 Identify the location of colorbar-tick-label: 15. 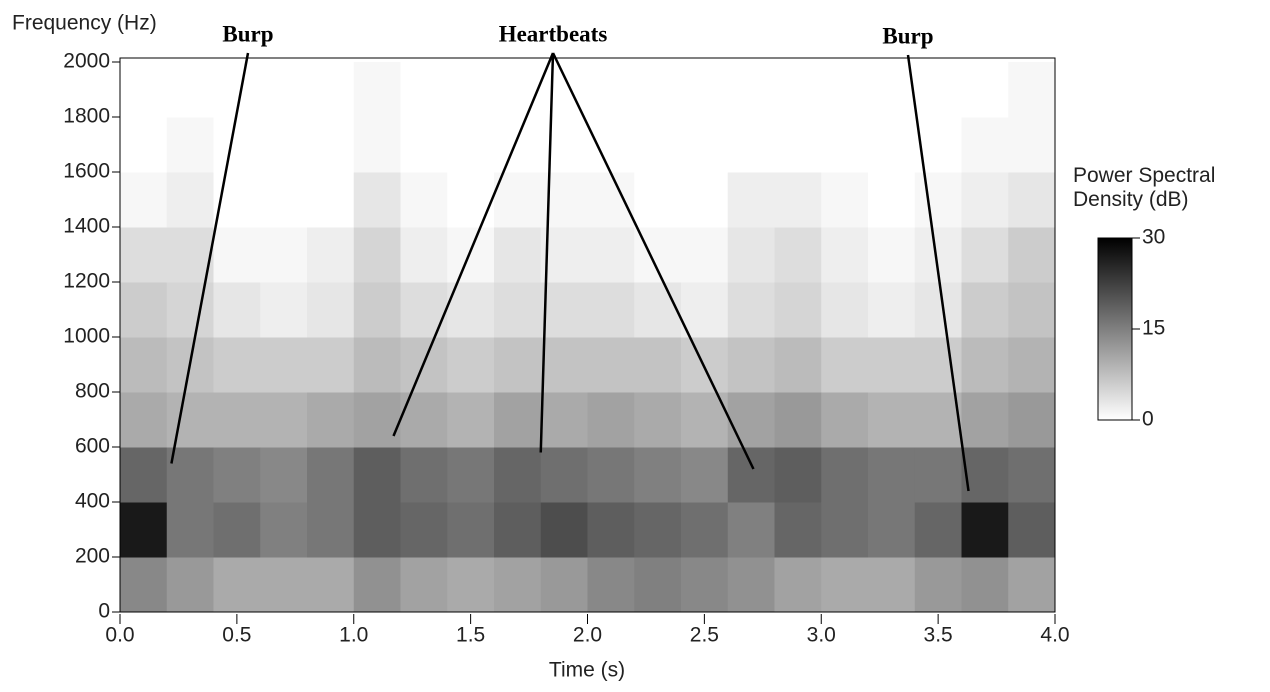
(1153, 328).